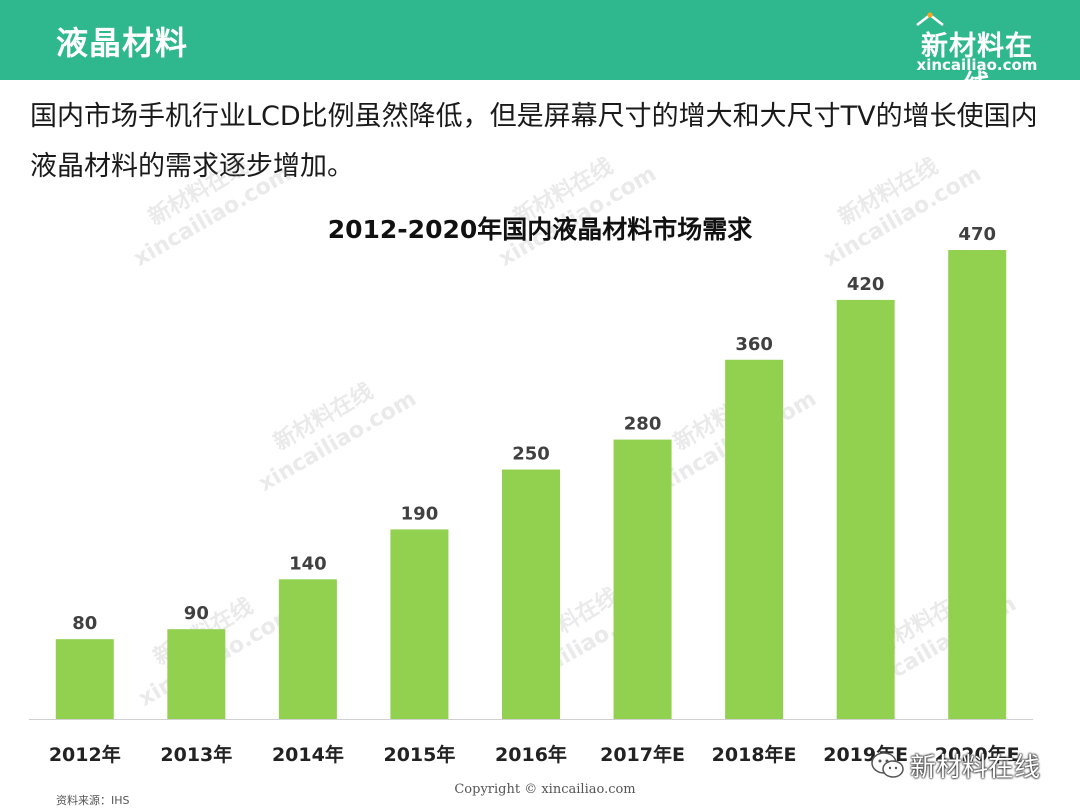 Image resolution: width=1080 pixels, height=810 pixels. I want to click on wechat-account-name: 新材料在线, so click(975, 768).